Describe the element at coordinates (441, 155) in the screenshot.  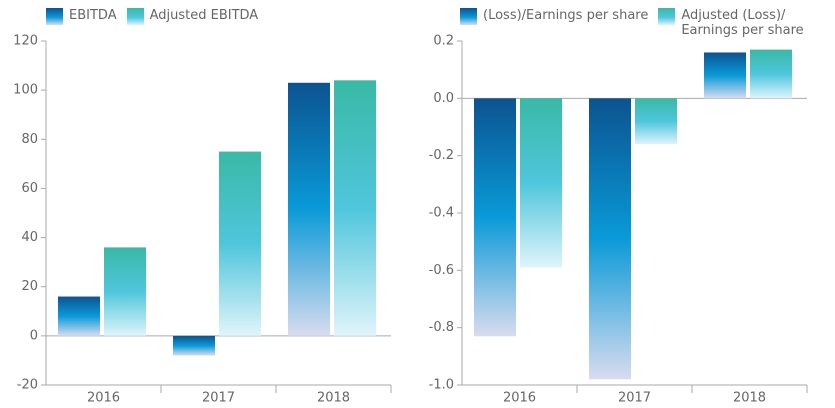
I see `y-tick-label: -0.2` at that location.